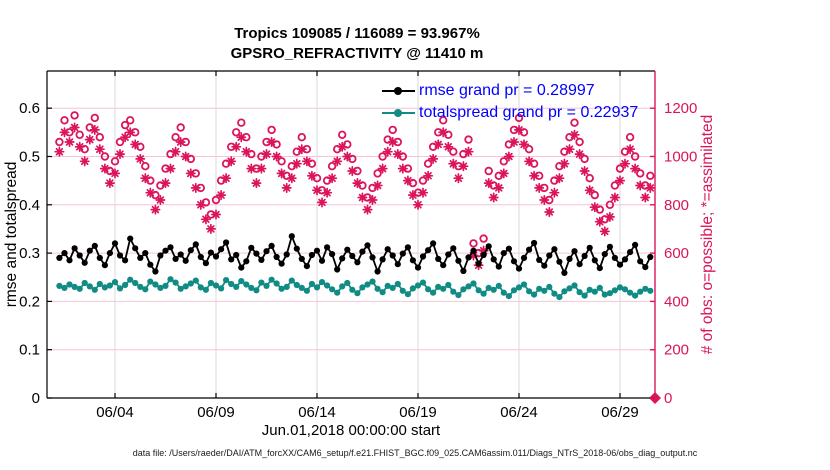 The height and width of the screenshot is (470, 830). Describe the element at coordinates (398, 91) in the screenshot. I see `rmse-legend-marker-icon` at that location.